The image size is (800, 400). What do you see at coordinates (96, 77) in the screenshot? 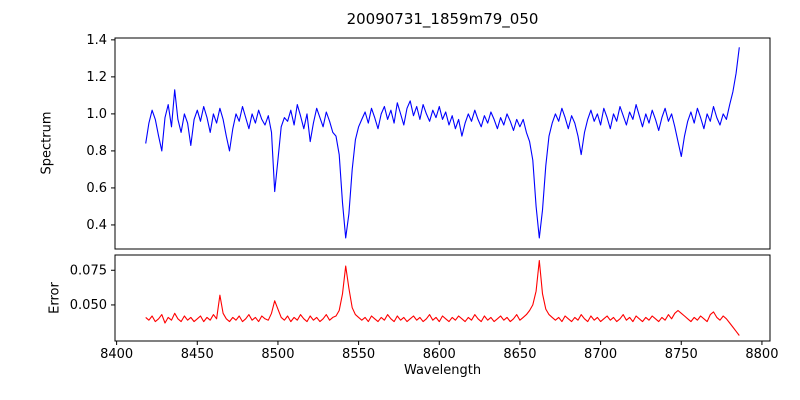
I see `y-tick-label: 1.2` at bounding box center [96, 77].